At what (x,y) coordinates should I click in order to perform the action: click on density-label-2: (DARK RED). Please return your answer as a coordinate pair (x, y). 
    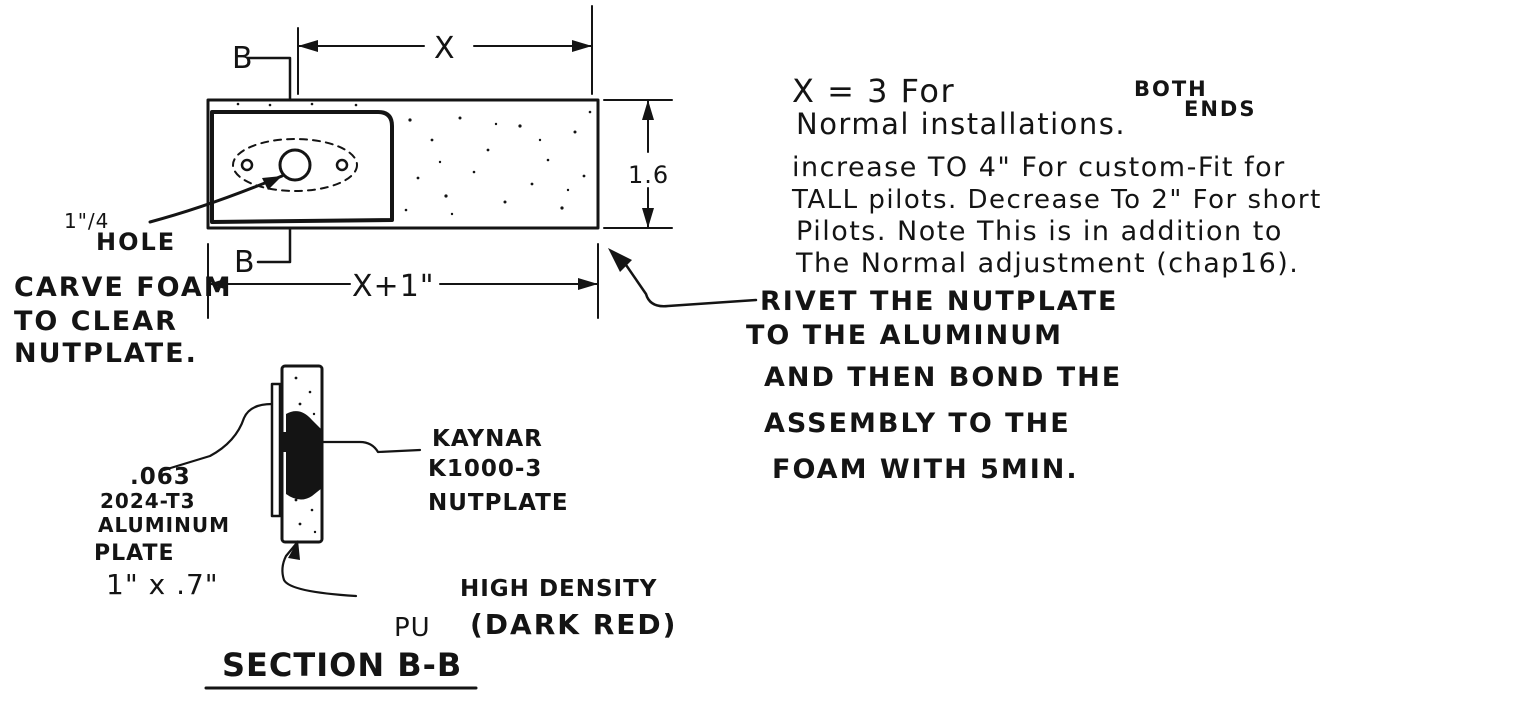
    Looking at the image, I should click on (573, 624).